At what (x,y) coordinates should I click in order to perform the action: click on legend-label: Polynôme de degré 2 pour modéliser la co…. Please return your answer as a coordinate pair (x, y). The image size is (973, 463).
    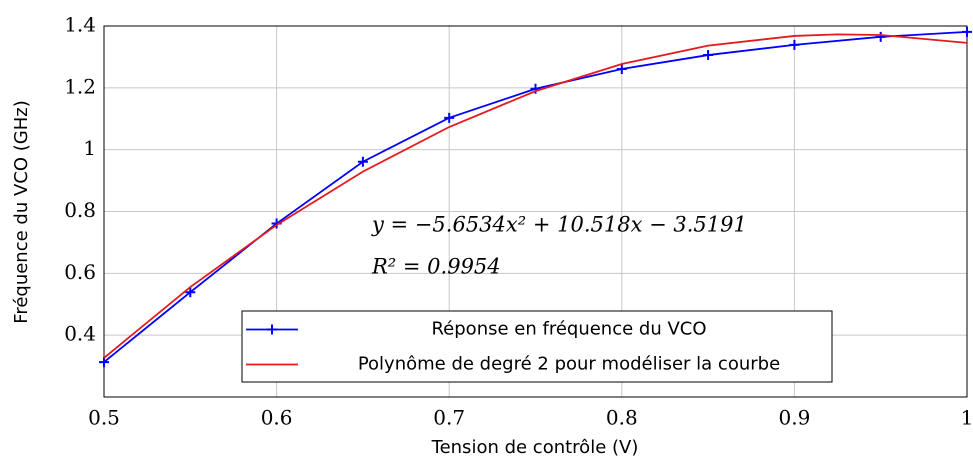
    Looking at the image, I should click on (569, 364).